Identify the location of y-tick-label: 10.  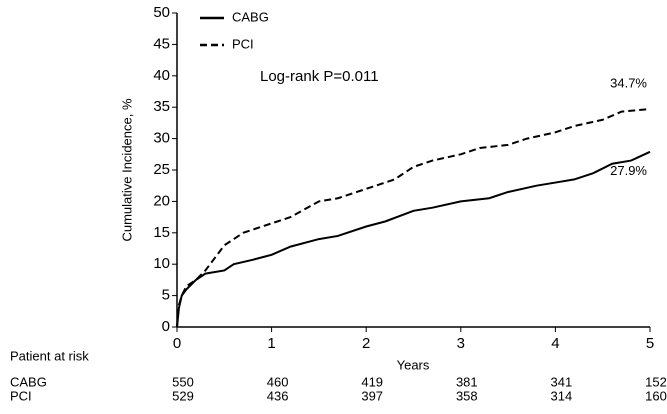
(161, 263).